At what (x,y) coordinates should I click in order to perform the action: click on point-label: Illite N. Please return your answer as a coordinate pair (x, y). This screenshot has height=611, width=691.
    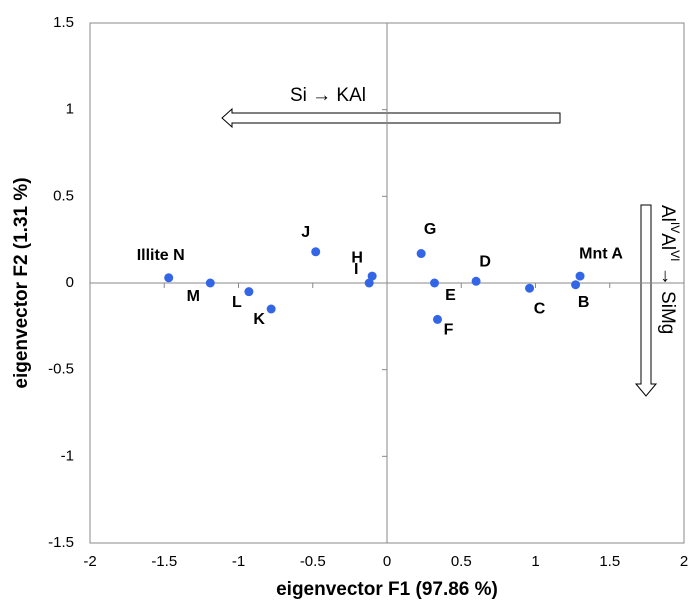
    Looking at the image, I should click on (161, 255).